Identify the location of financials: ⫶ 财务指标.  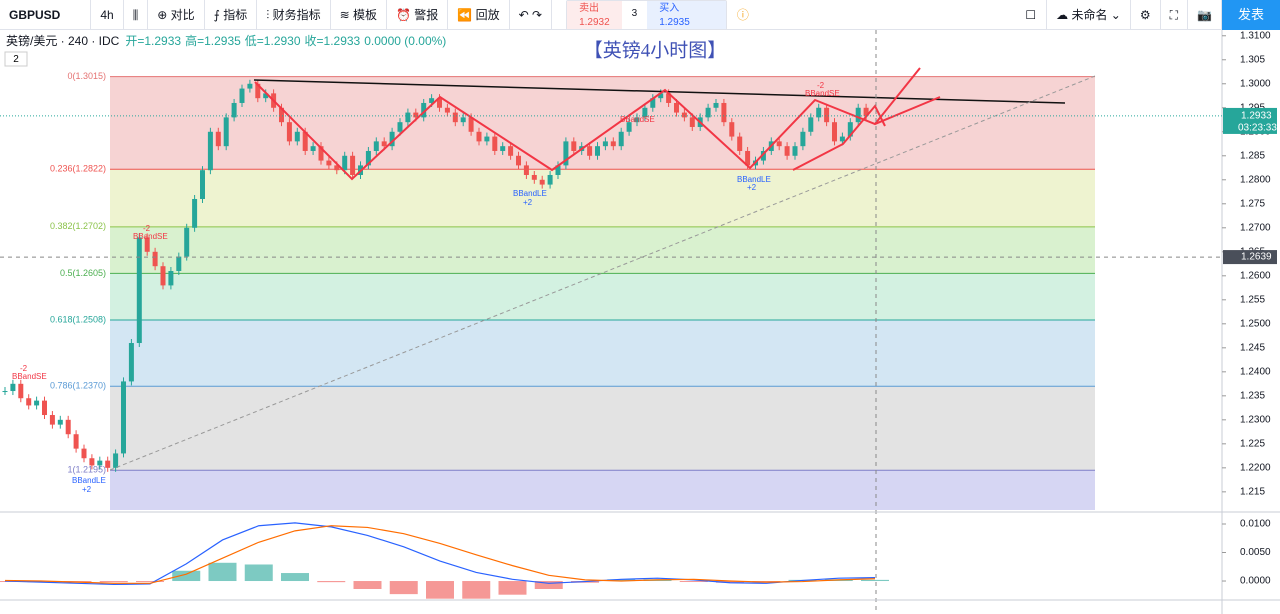
(294, 15).